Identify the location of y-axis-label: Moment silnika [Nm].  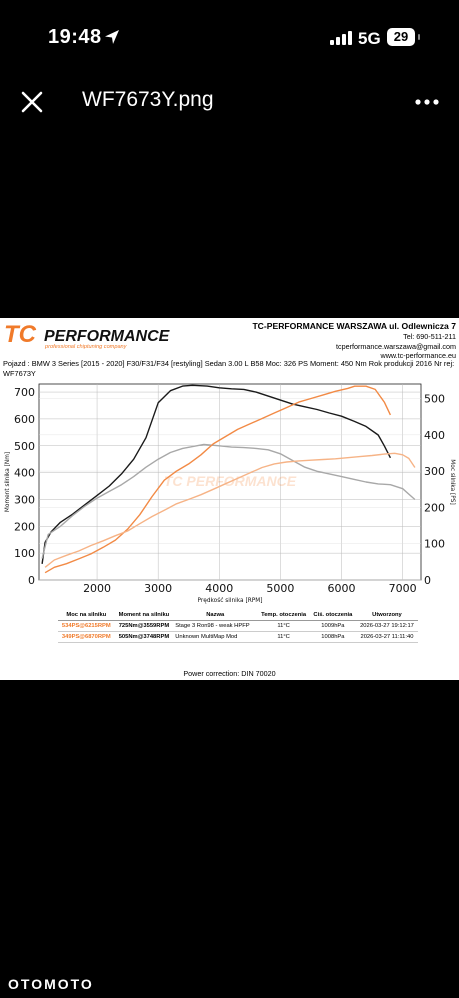
(8, 482).